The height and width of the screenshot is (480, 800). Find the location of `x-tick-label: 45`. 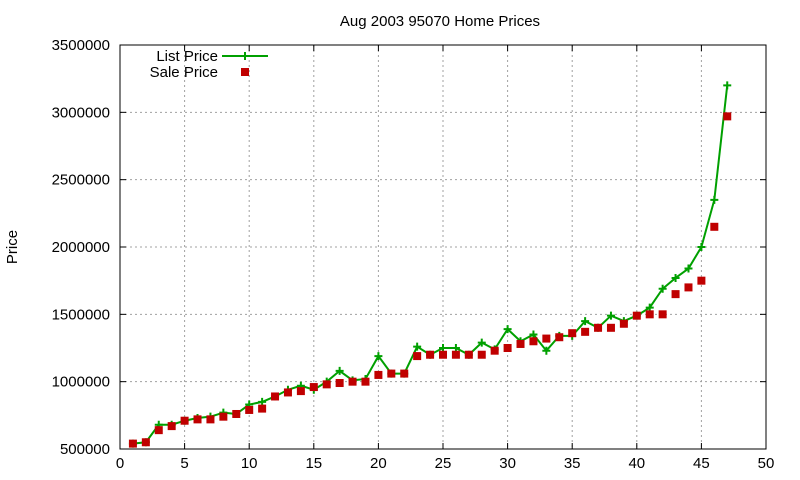

x-tick-label: 45 is located at coordinates (701, 463).